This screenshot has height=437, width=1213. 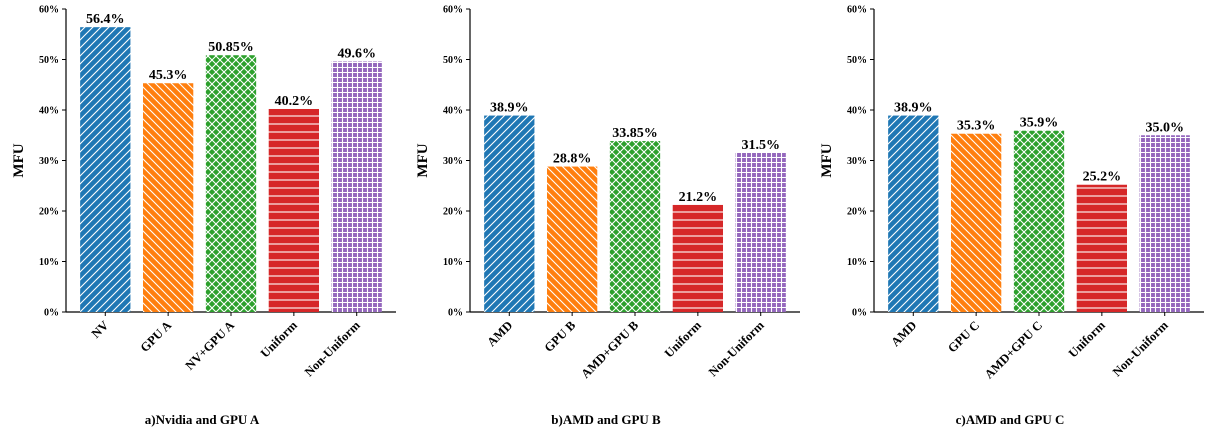 What do you see at coordinates (100, 329) in the screenshot?
I see `x-tick-label: NV` at bounding box center [100, 329].